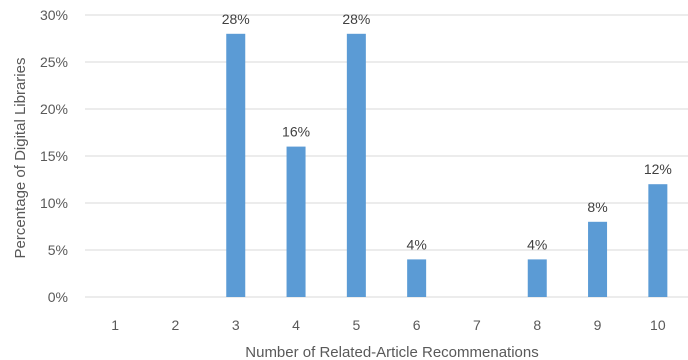  I want to click on x-tick-label: 2, so click(176, 325).